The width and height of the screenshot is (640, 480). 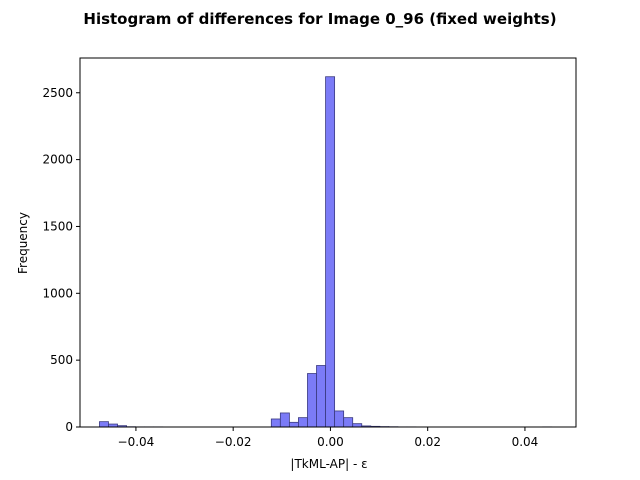 I want to click on y-tick-label: 1000, so click(x=57, y=293).